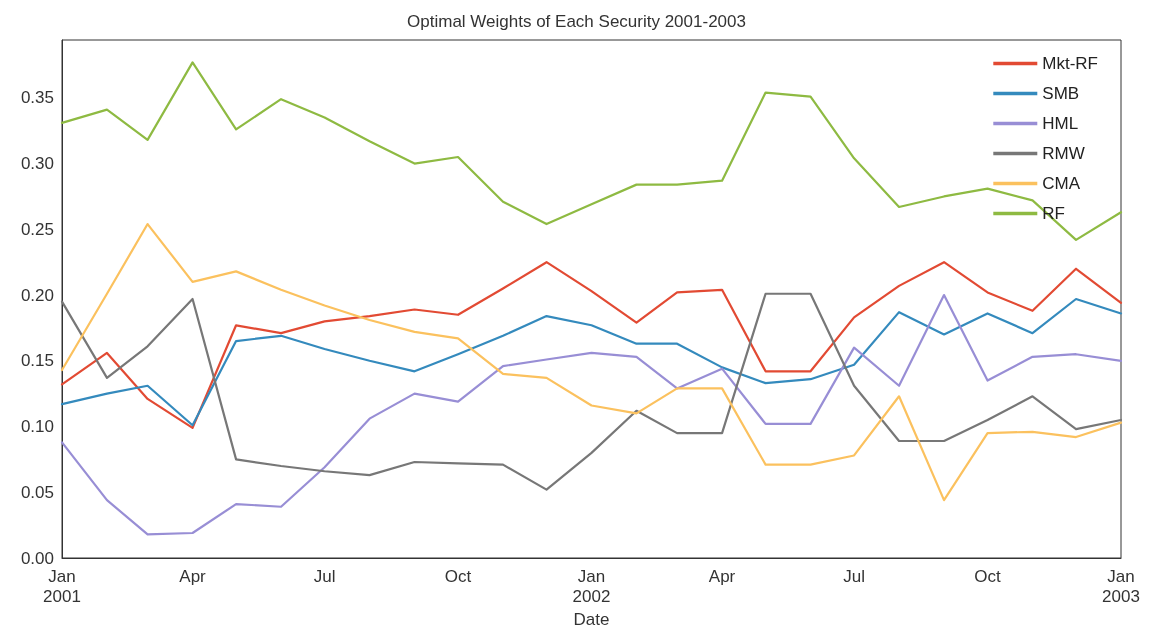 This screenshot has height=633, width=1153. I want to click on y-tick-label: 0.10, so click(37, 427).